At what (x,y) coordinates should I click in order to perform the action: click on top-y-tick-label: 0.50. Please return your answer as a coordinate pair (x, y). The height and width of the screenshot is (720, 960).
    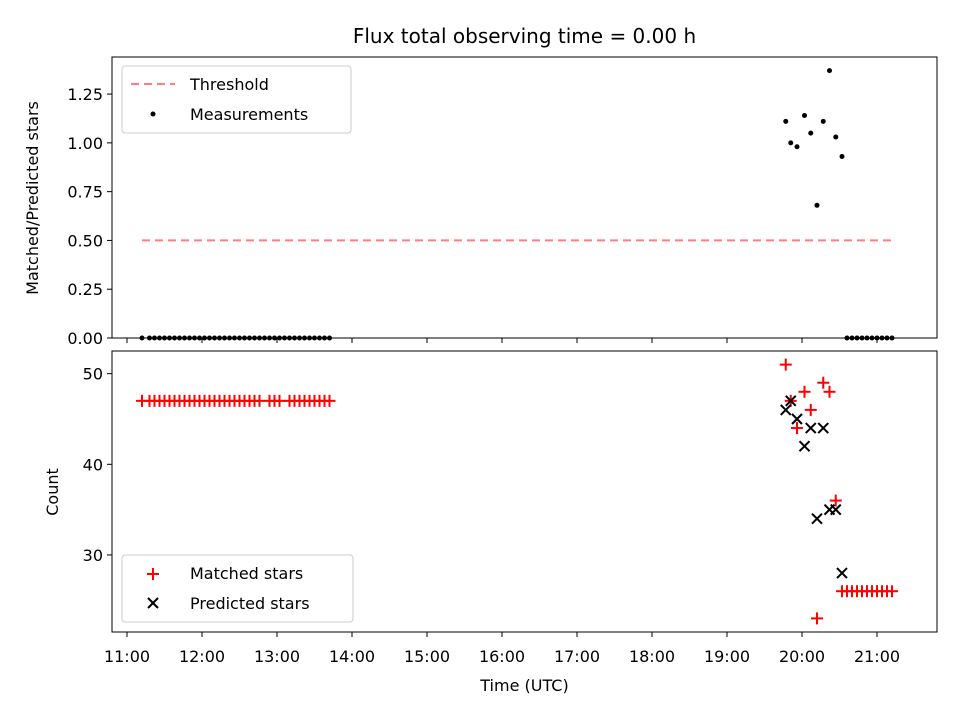
    Looking at the image, I should click on (85, 240).